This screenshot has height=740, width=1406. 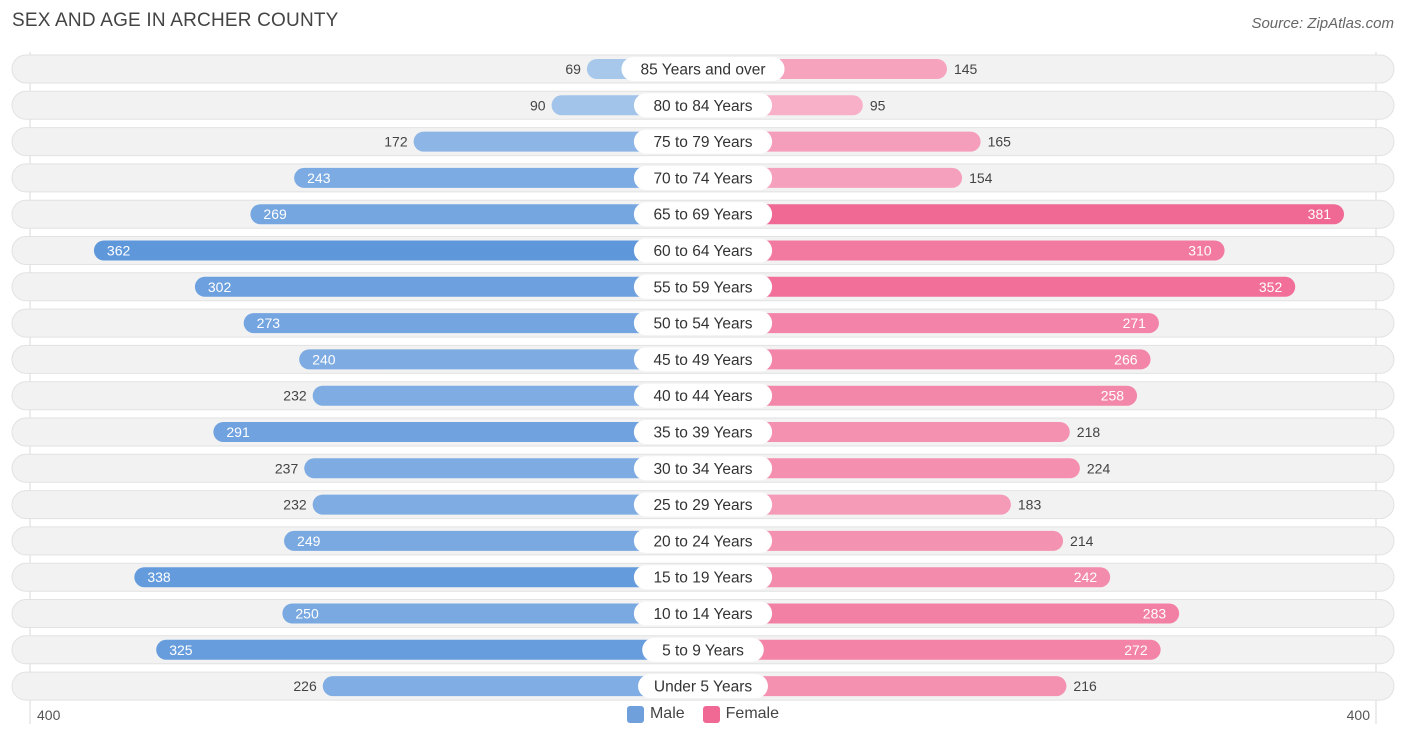 I want to click on female-value-label: 154, so click(x=981, y=178).